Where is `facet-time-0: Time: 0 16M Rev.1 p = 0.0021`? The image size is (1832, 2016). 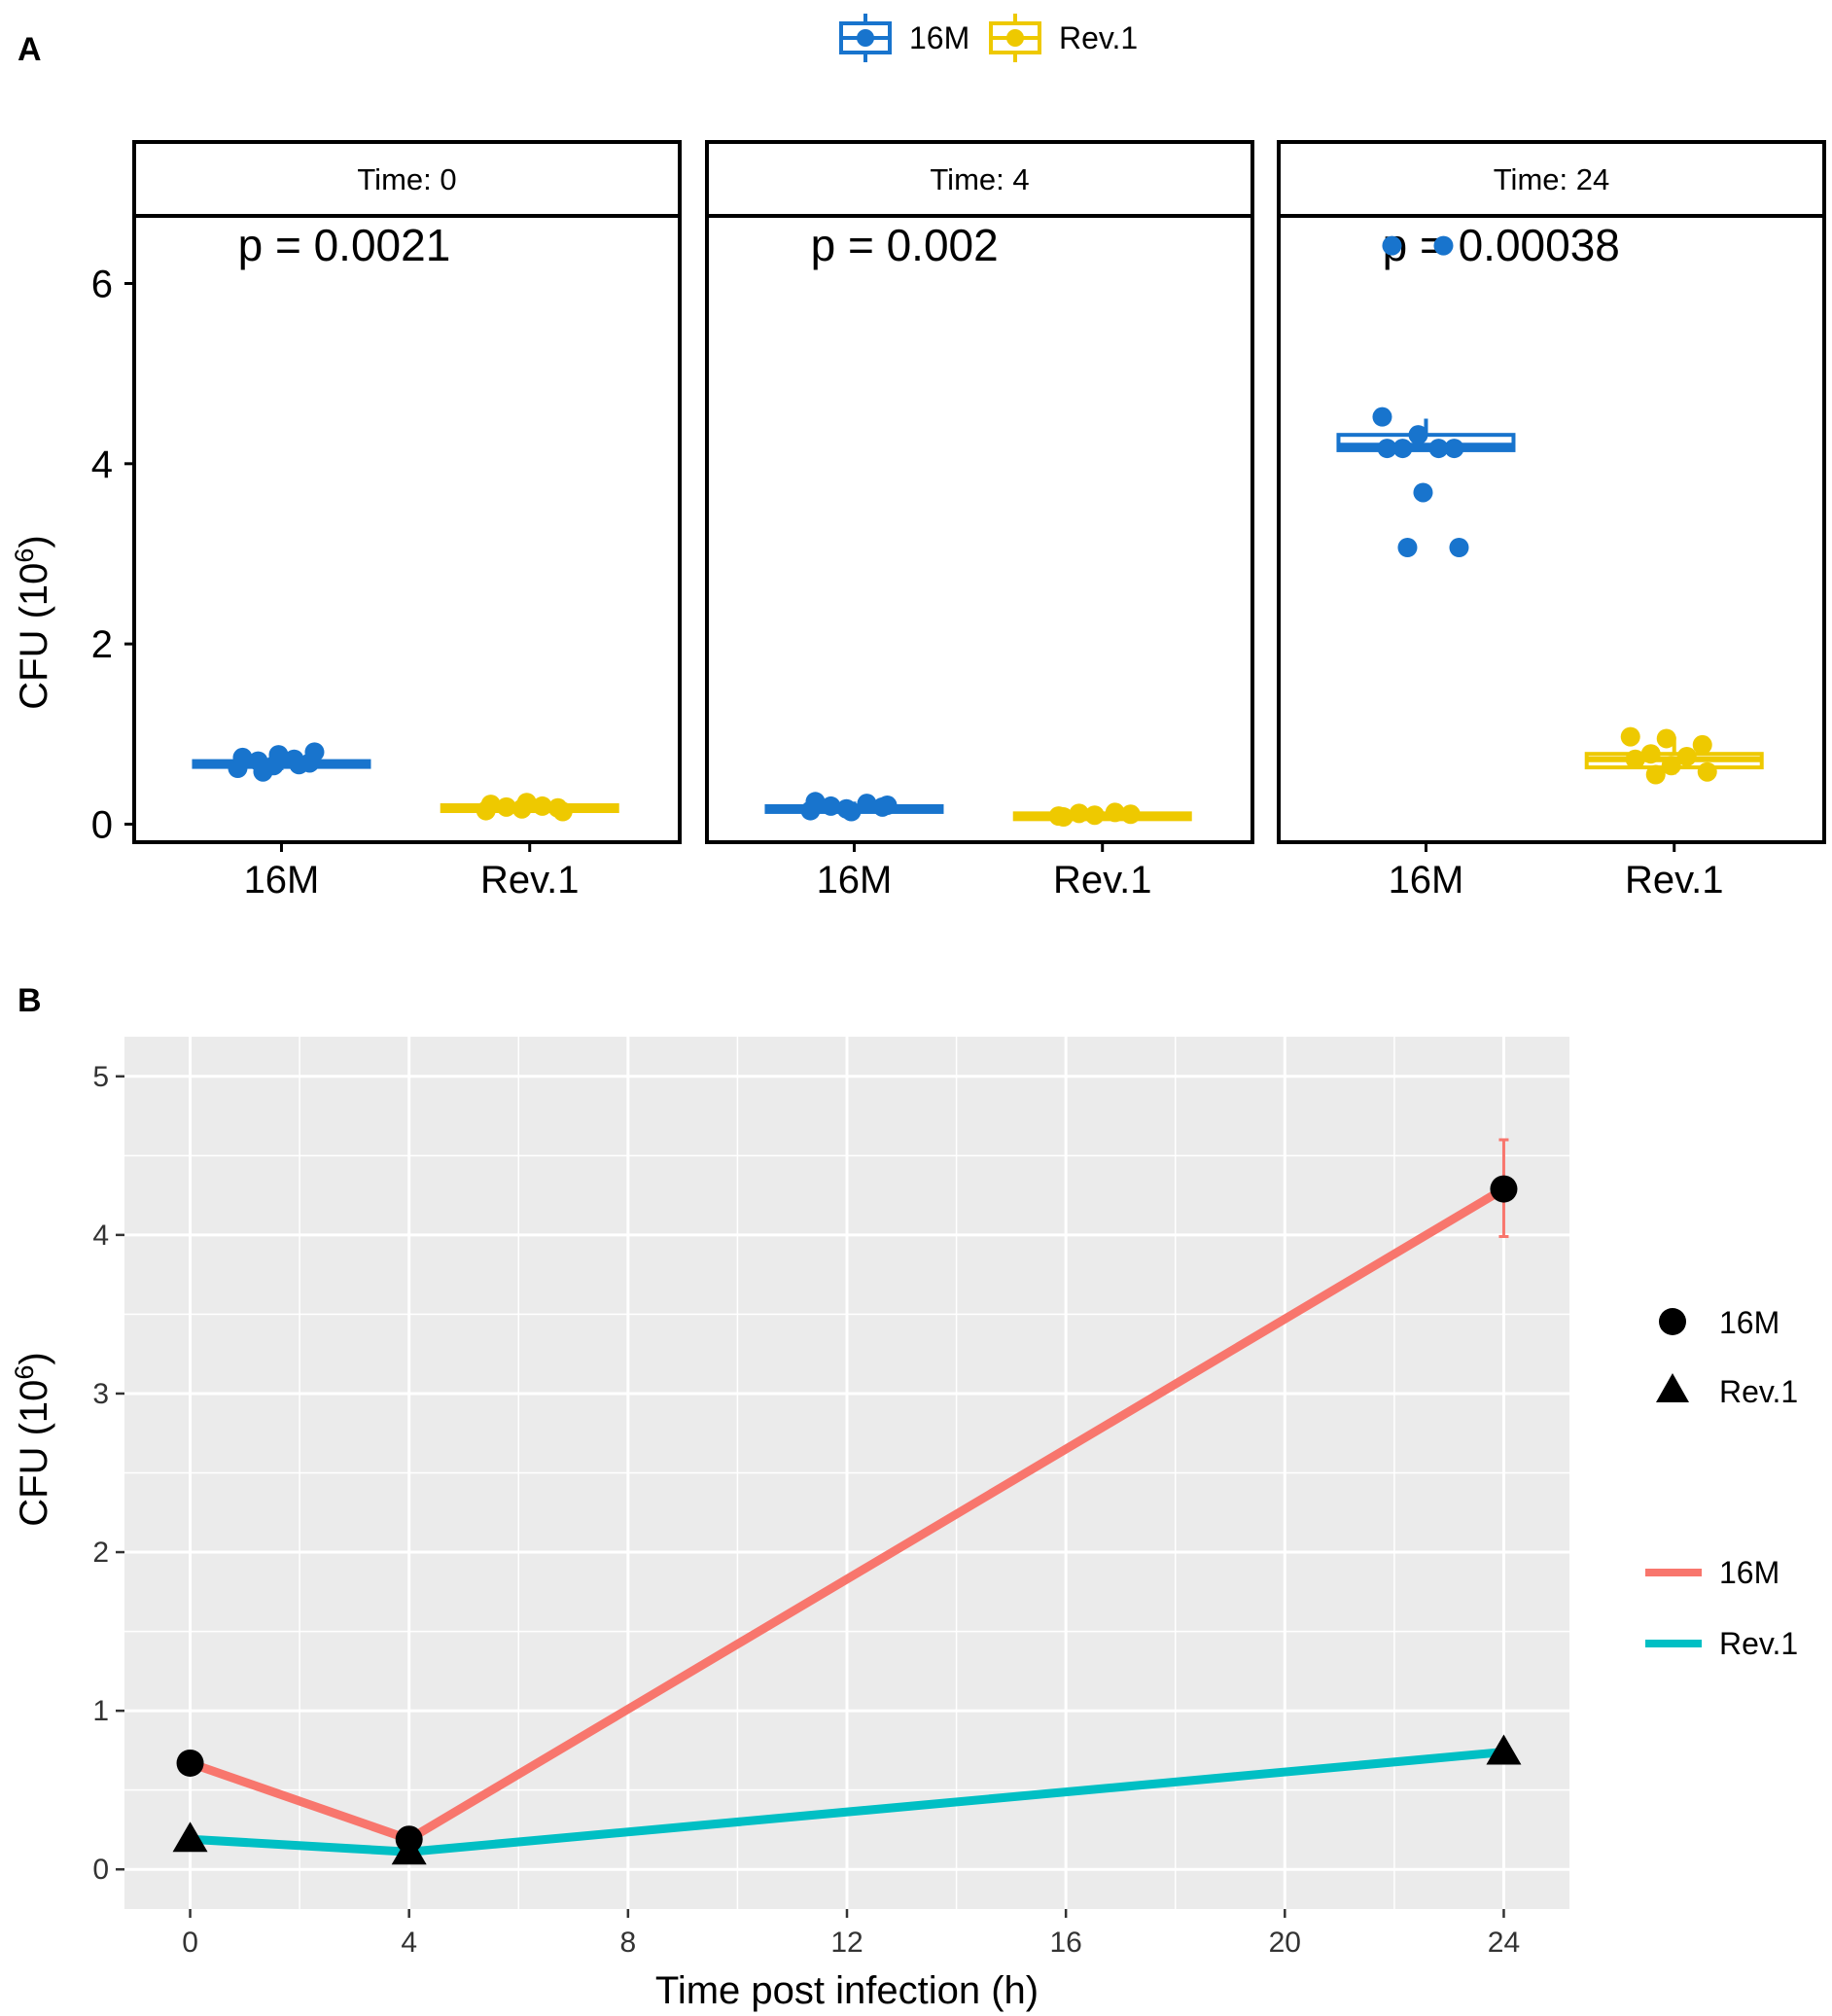 facet-time-0: Time: 0 16M Rev.1 p = 0.0021 is located at coordinates (407, 521).